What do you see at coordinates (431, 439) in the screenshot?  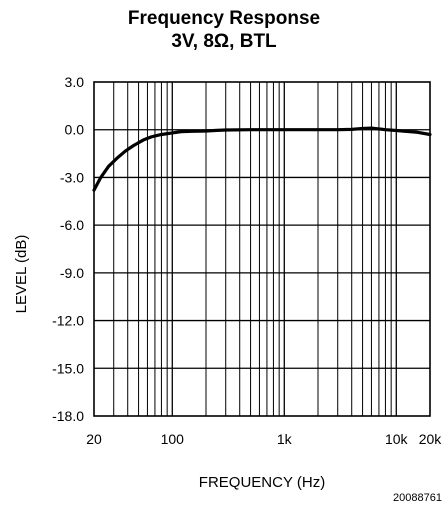 I see `x-tick-label: 20k` at bounding box center [431, 439].